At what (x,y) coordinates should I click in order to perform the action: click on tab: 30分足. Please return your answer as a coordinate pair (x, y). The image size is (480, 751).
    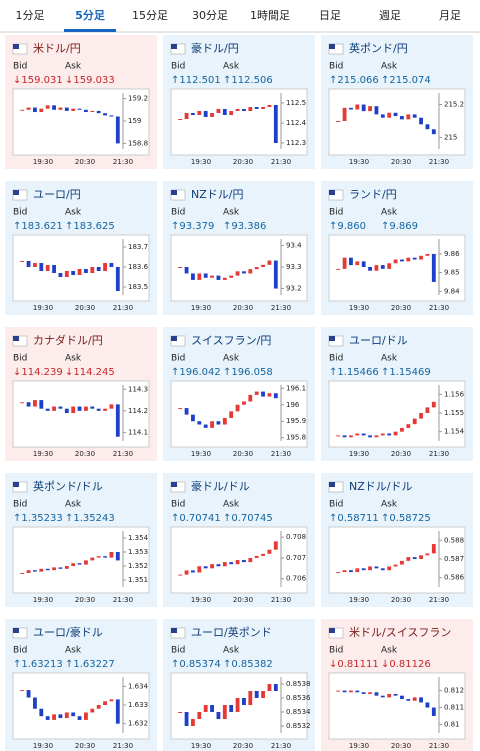
    Looking at the image, I should click on (210, 15).